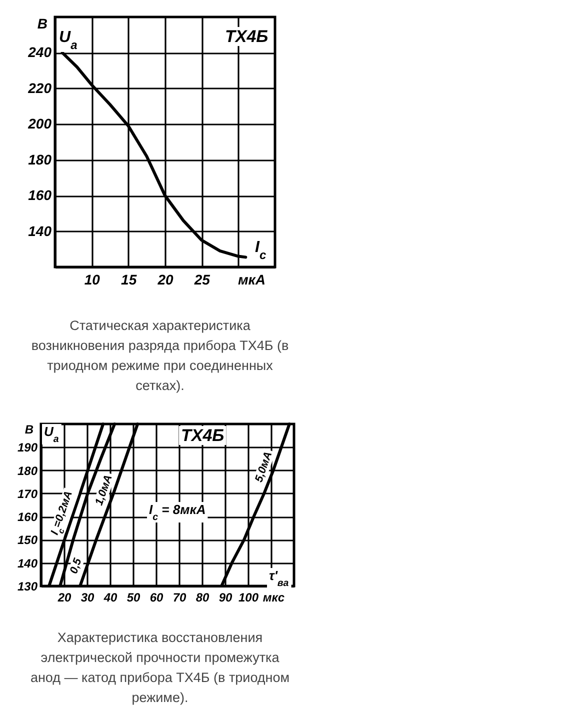 Image resolution: width=578 pixels, height=726 pixels. I want to click on y-tick-label: 220, so click(39, 88).